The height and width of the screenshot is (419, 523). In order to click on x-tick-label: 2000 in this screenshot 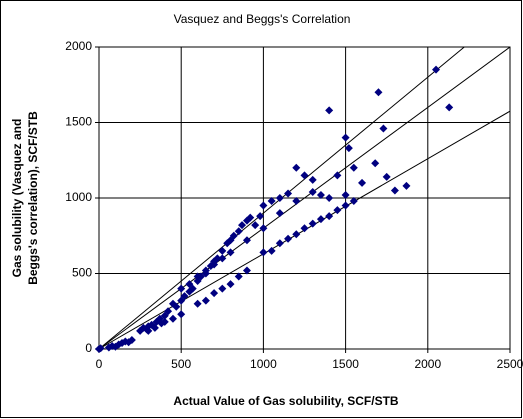, I will do `click(427, 364)`.